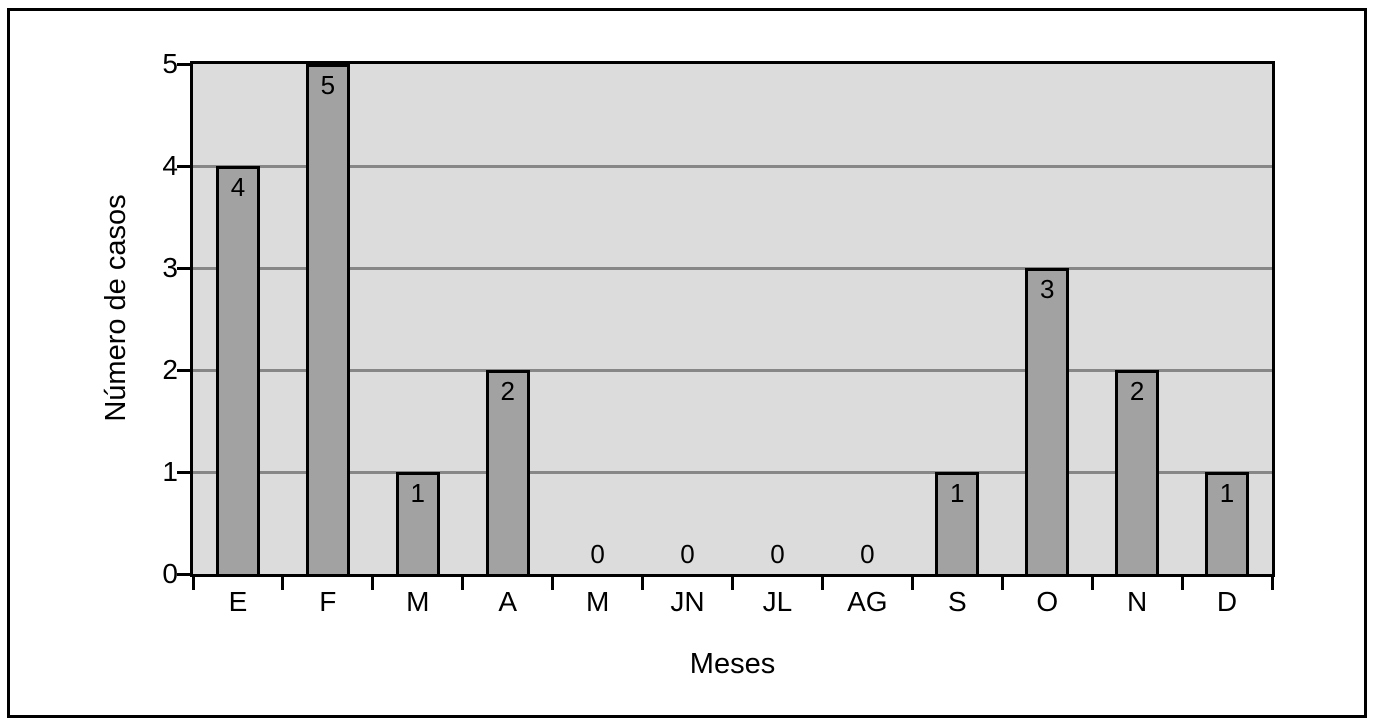 This screenshot has height=727, width=1374. Describe the element at coordinates (687, 601) in the screenshot. I see `x-tick-label-JN: JN` at that location.